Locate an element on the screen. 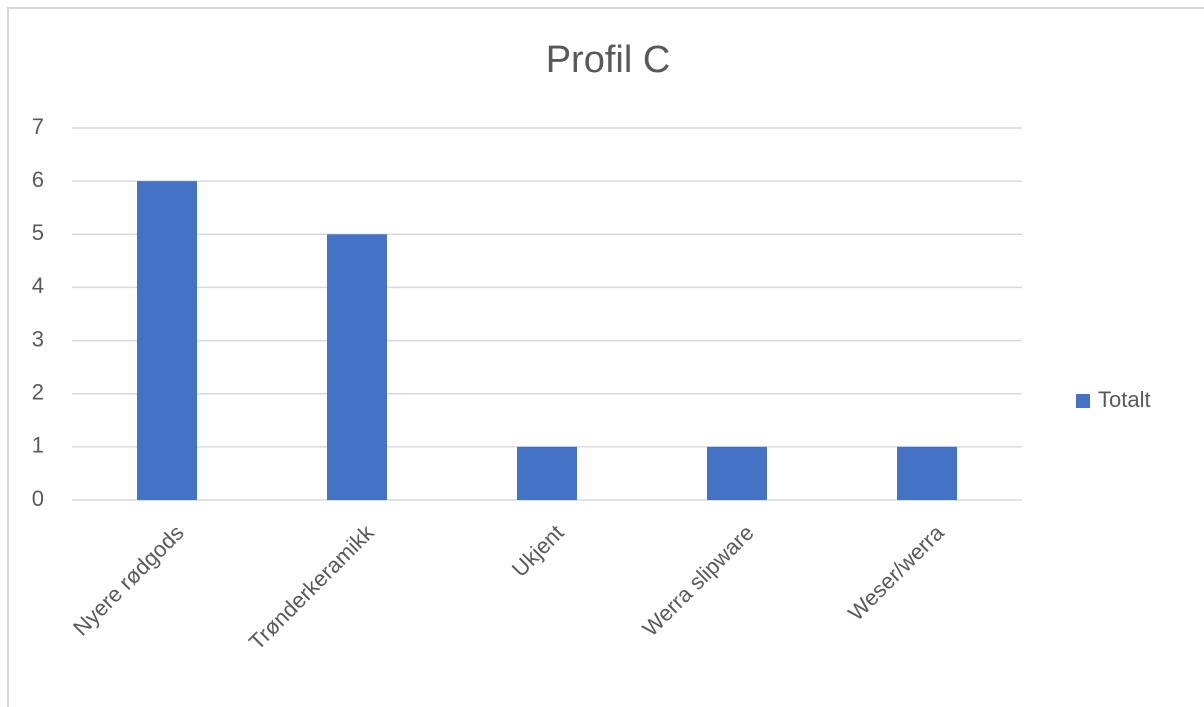 This screenshot has width=1204, height=707. y-tick-label: 4 is located at coordinates (38, 285).